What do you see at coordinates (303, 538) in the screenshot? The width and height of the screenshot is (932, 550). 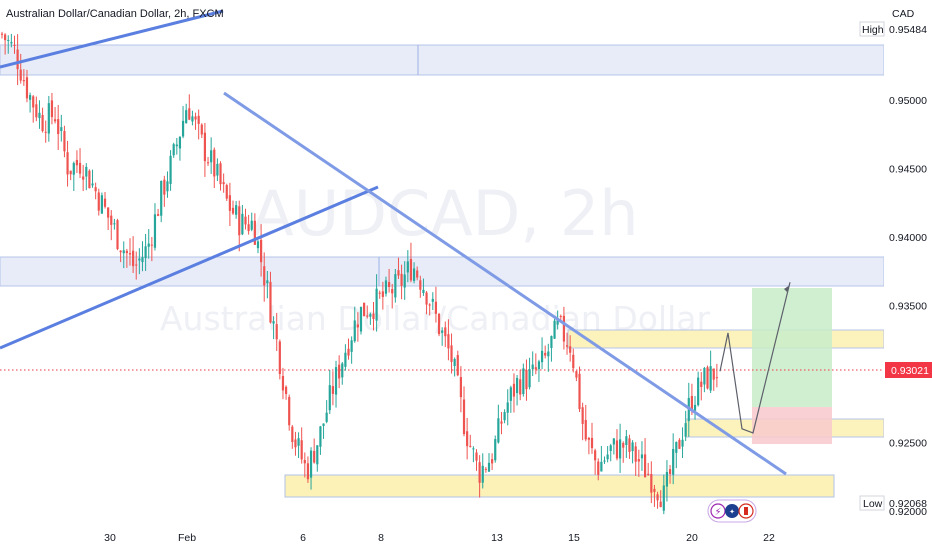 I see `time-tick-label: 6` at bounding box center [303, 538].